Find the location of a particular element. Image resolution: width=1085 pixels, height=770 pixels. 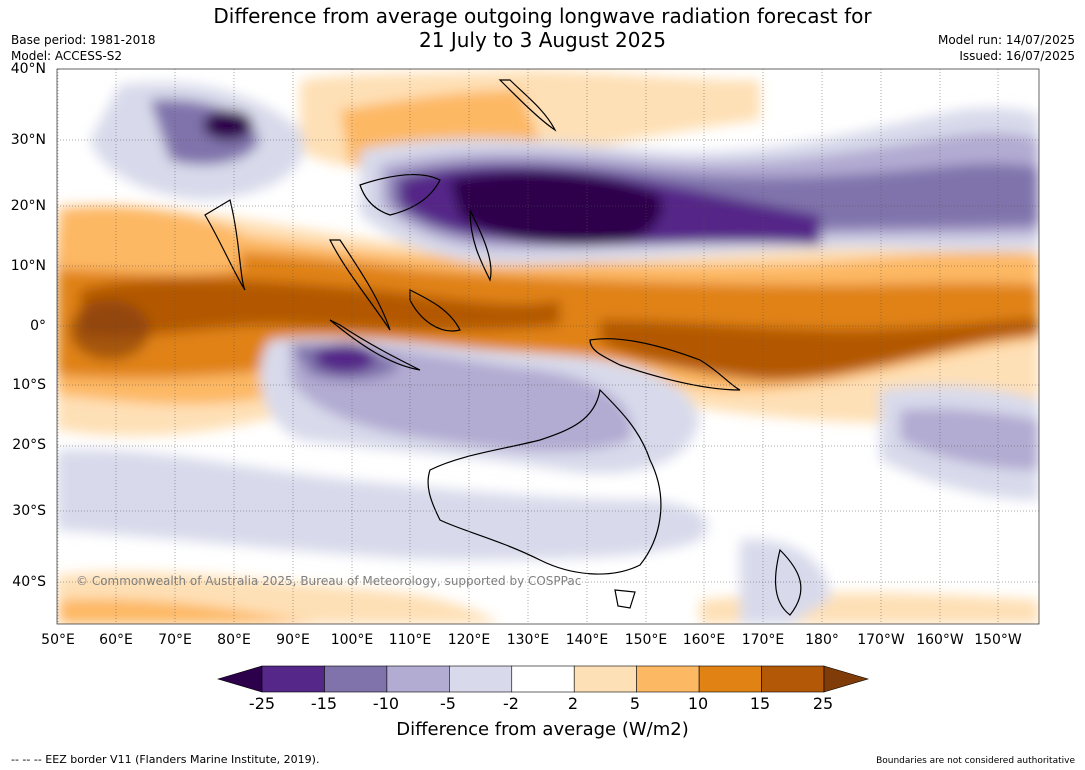

lon-label: 170°E is located at coordinates (763, 640).